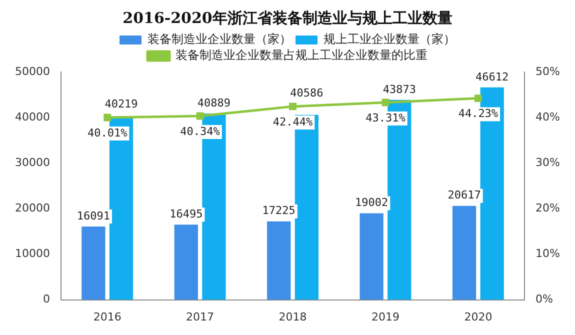 This screenshot has height=335, width=575. I want to click on y-tick-label: 30000, so click(32, 162).